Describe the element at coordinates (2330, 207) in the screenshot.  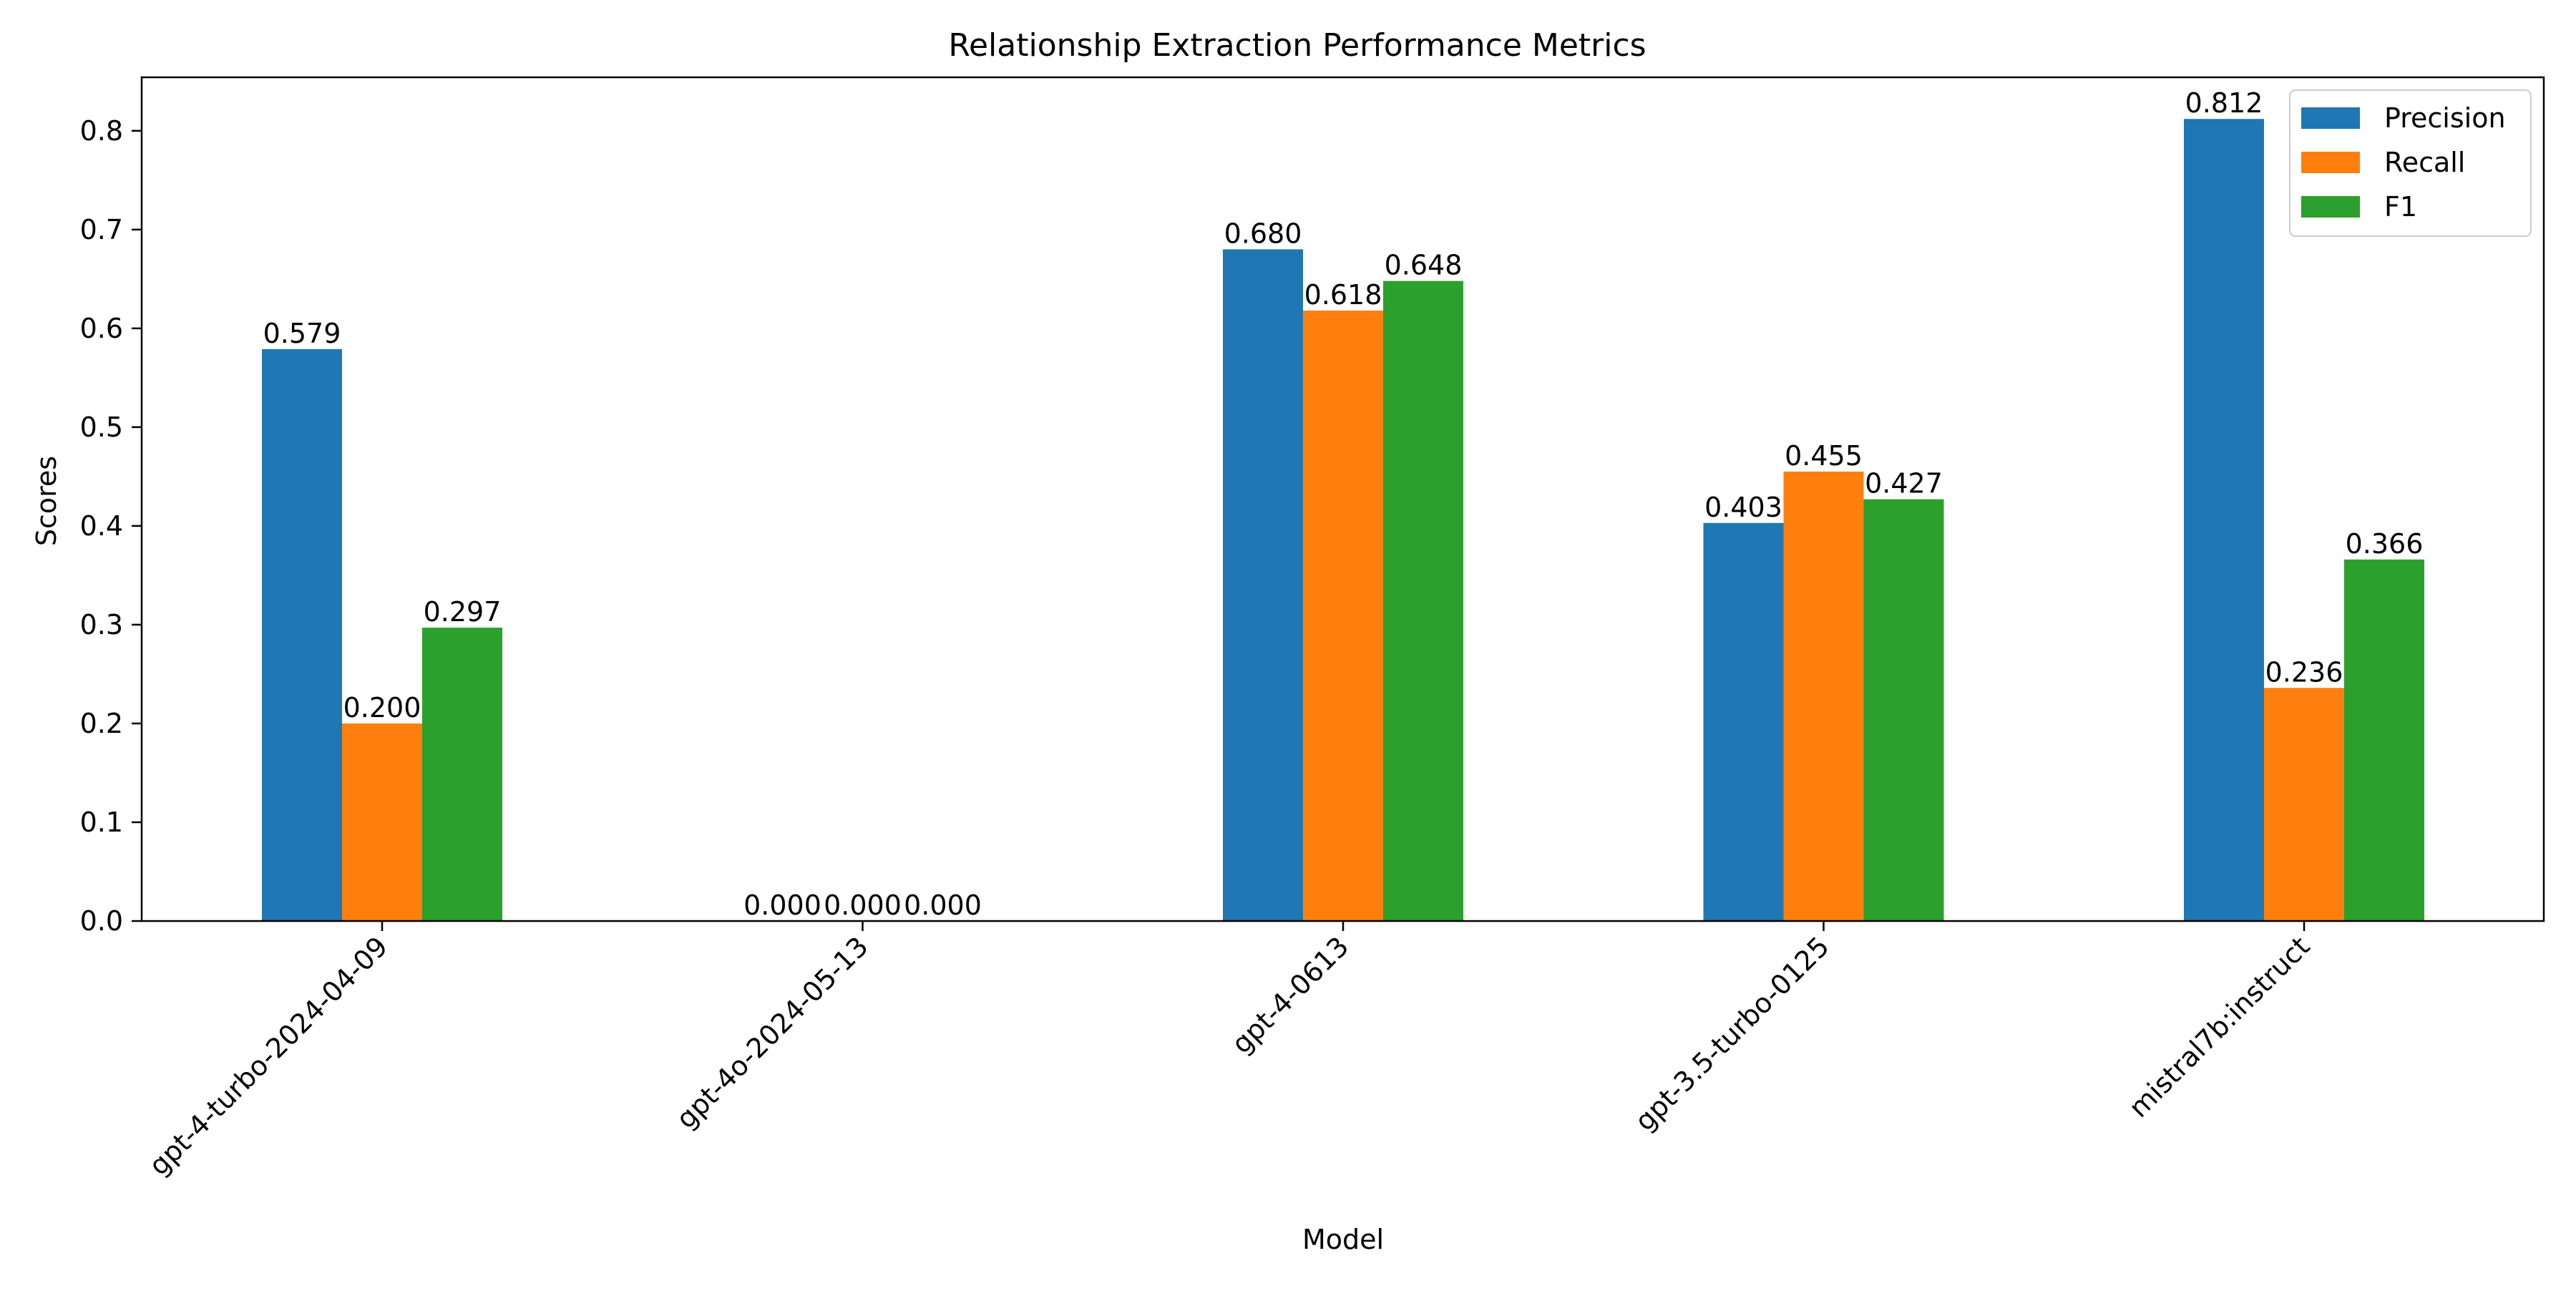
I see `legend-swatch-f1` at that location.